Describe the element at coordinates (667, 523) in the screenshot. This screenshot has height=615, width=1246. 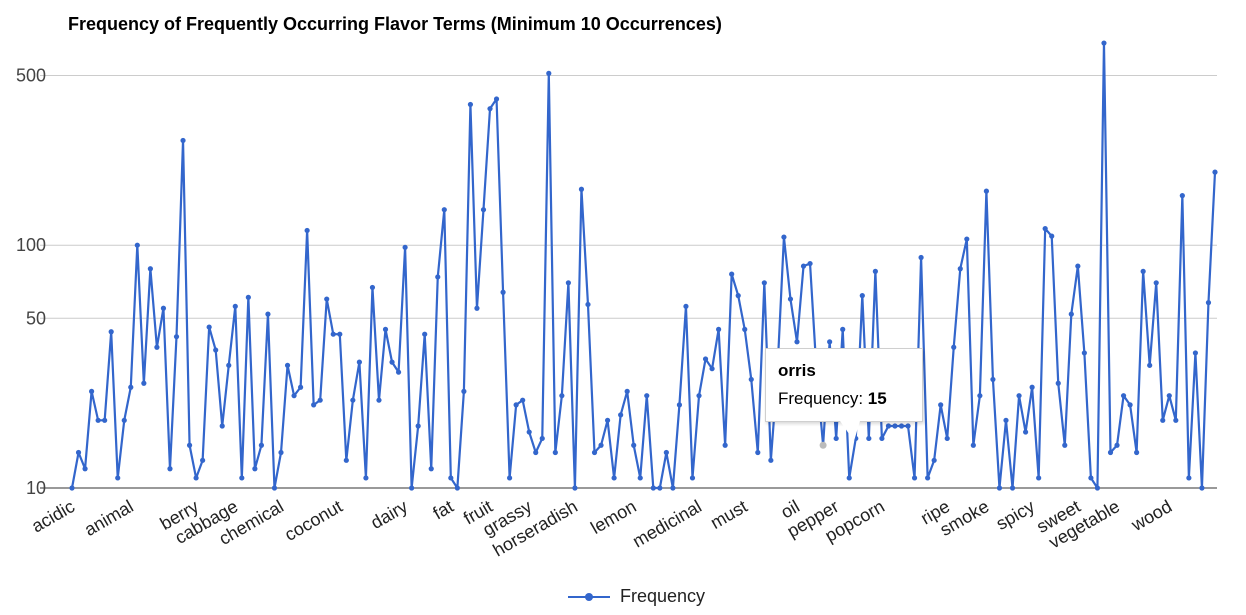
I see `x-tick-label: medicinal` at that location.